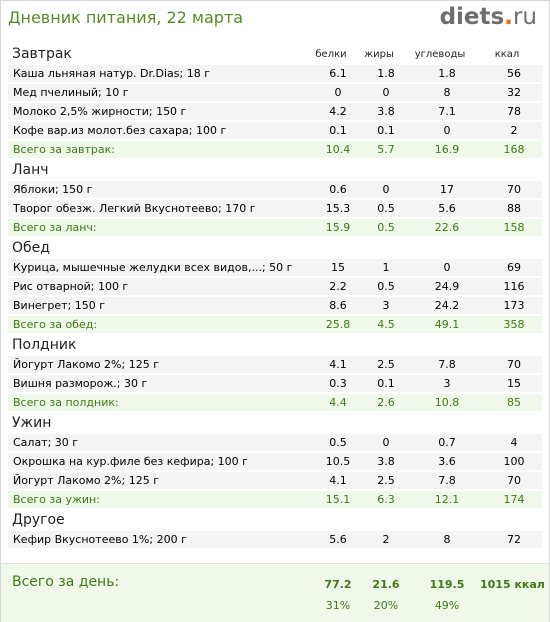 The height and width of the screenshot is (622, 550). Describe the element at coordinates (338, 383) in the screenshot. I see `food-protein: 0.3` at that location.